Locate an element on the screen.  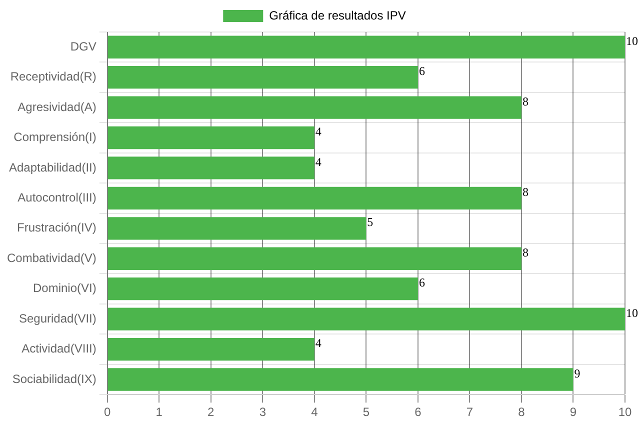
y-tick-label: Autocontrol(III) is located at coordinates (57, 197).